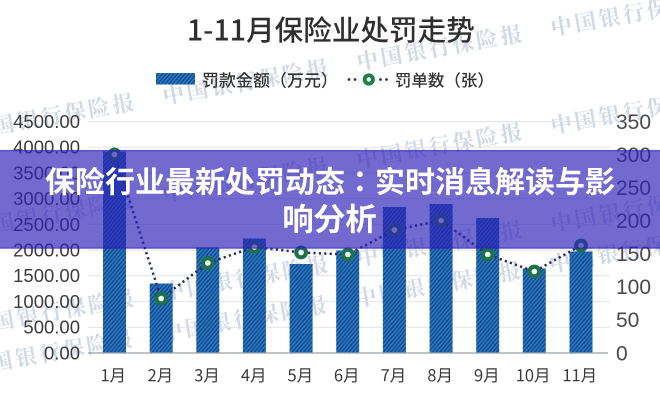 Image resolution: width=660 pixels, height=405 pixels. Describe the element at coordinates (46, 275) in the screenshot. I see `svg-text: 1500.00` at that location.